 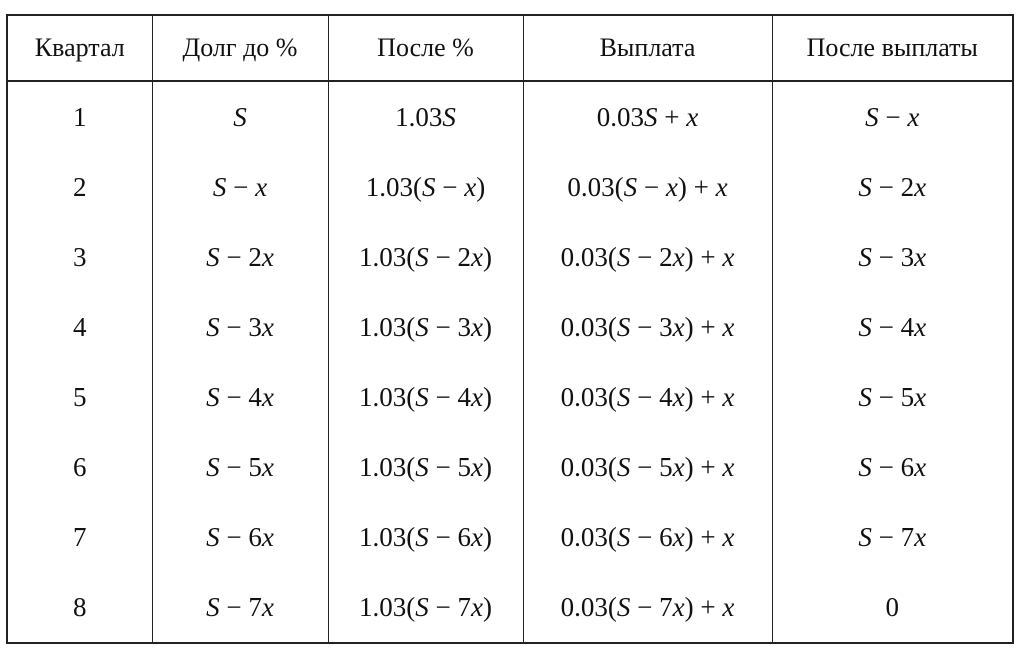 I want to click on formula-cell: 0, so click(x=892, y=607).